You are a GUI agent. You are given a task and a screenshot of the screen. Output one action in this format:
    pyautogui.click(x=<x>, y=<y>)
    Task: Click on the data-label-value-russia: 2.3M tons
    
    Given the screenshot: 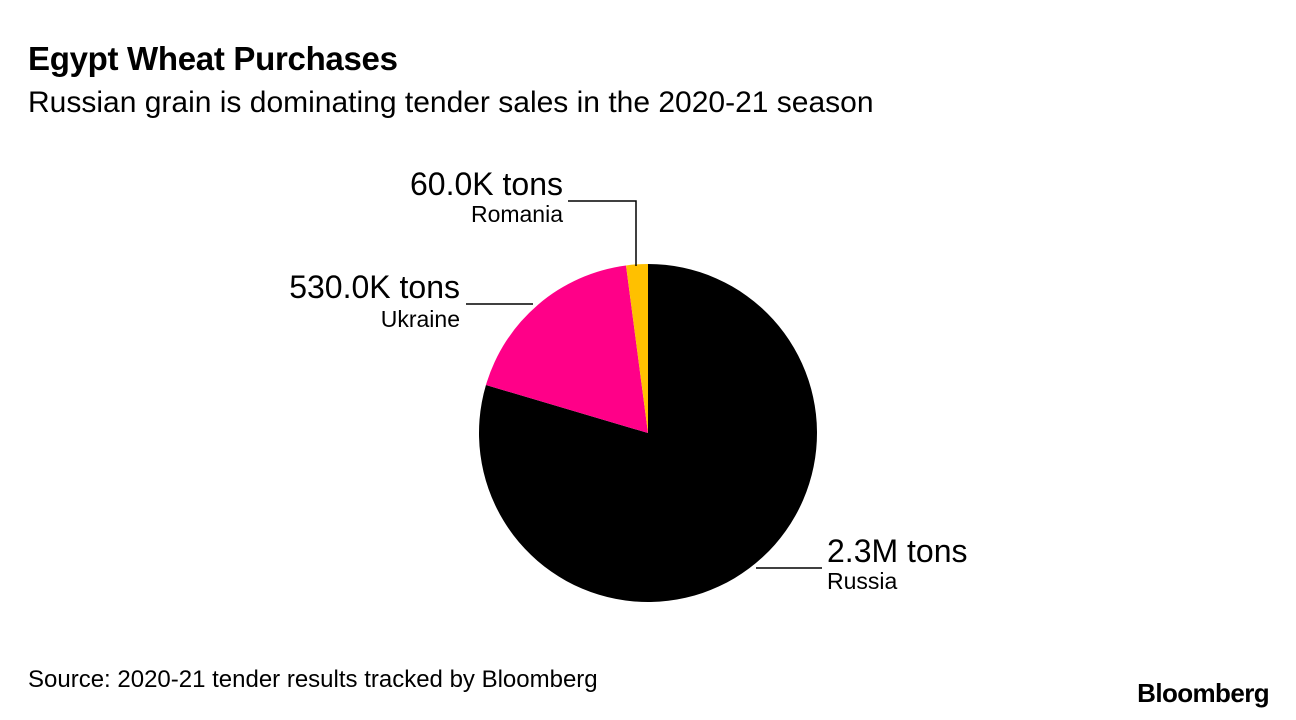 What is the action you would take?
    pyautogui.click(x=897, y=551)
    